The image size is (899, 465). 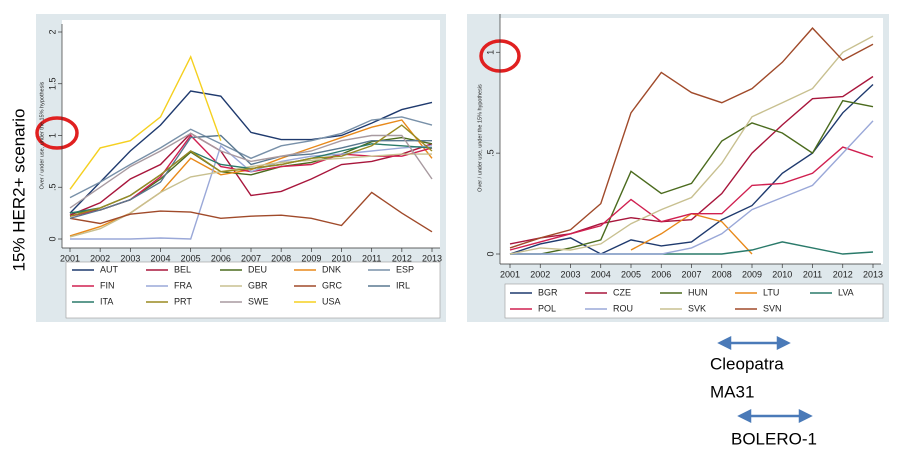 What do you see at coordinates (257, 269) in the screenshot?
I see `legend-label: DEU` at bounding box center [257, 269].